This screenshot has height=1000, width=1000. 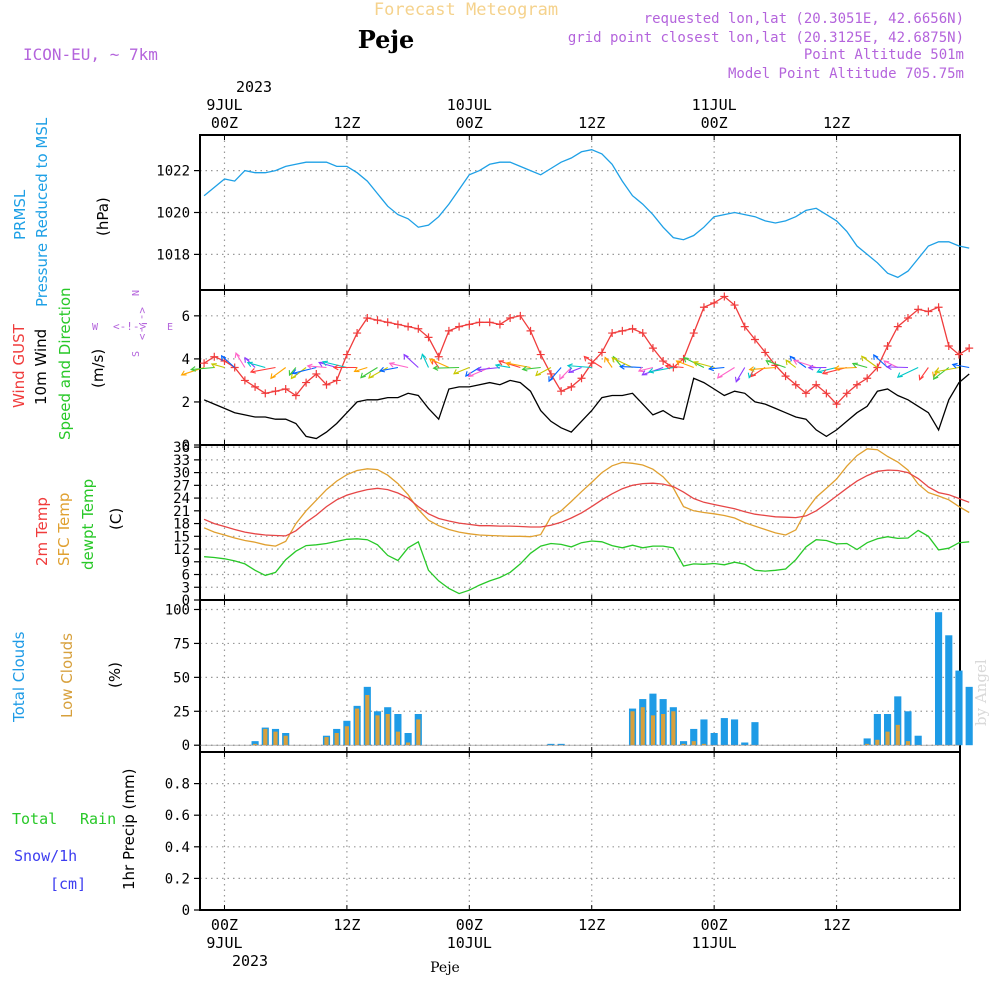 I want to click on y-tick-label: 2, so click(x=186, y=403).